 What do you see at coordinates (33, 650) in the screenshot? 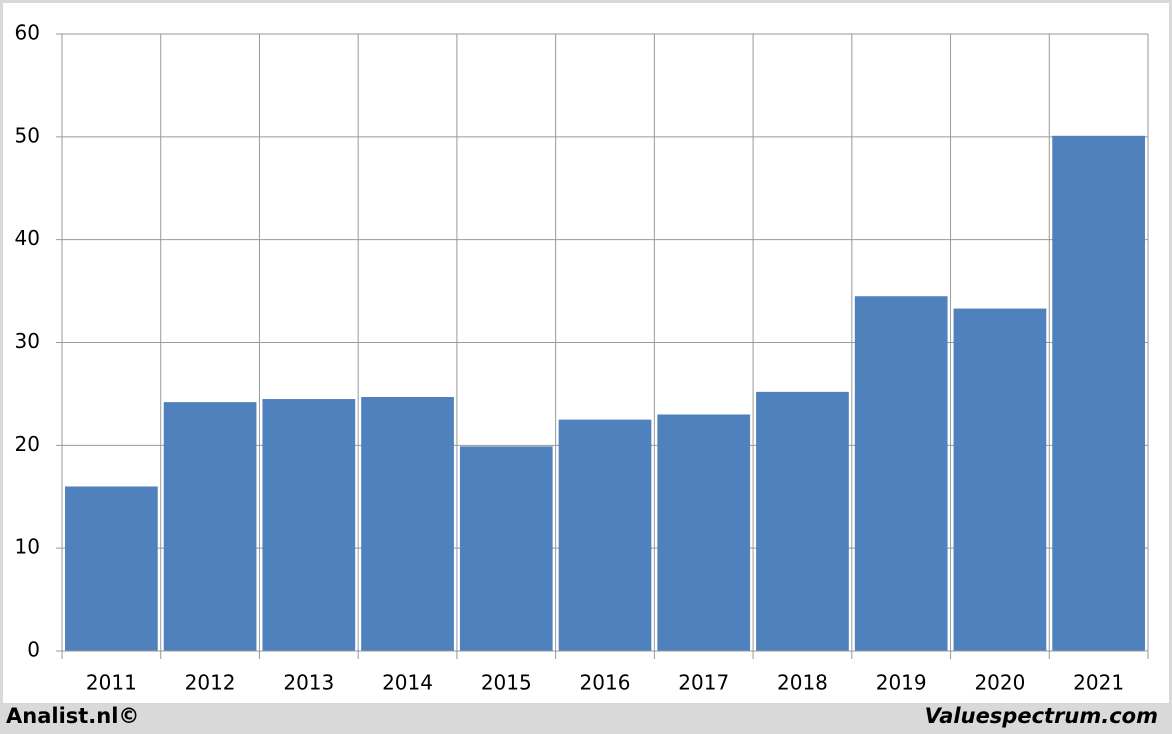
I see `y-tick-label: 0` at bounding box center [33, 650].